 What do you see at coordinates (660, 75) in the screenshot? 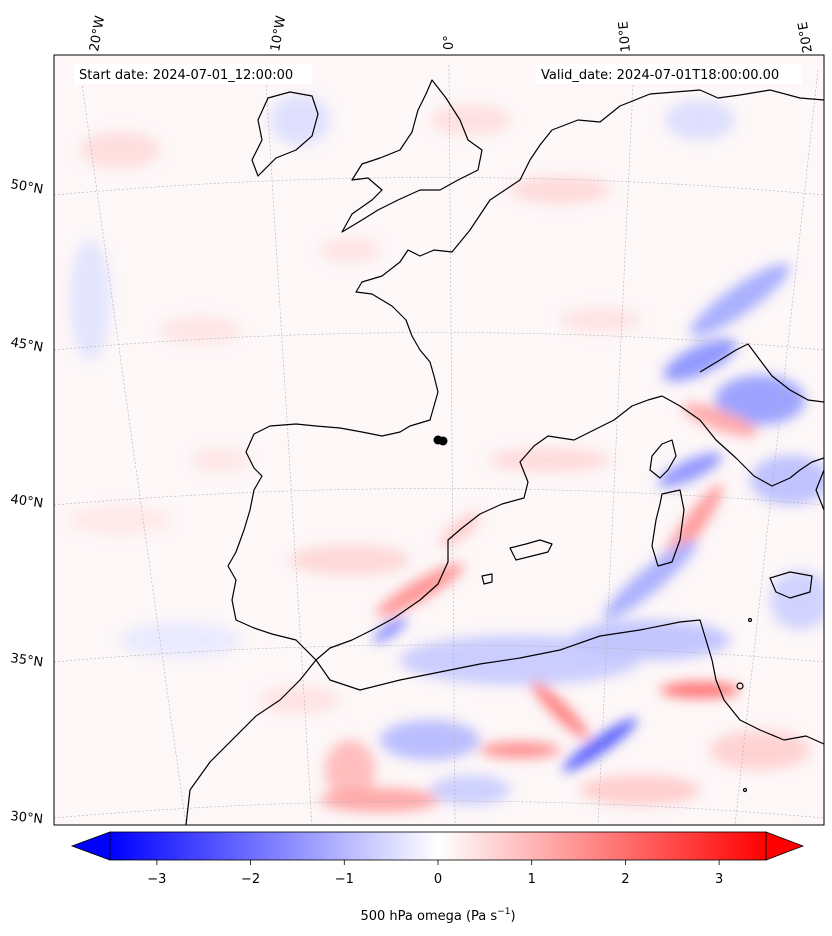
I see `valid-date-label: Valid_date: 2024-07-01T18:00:00.00` at bounding box center [660, 75].